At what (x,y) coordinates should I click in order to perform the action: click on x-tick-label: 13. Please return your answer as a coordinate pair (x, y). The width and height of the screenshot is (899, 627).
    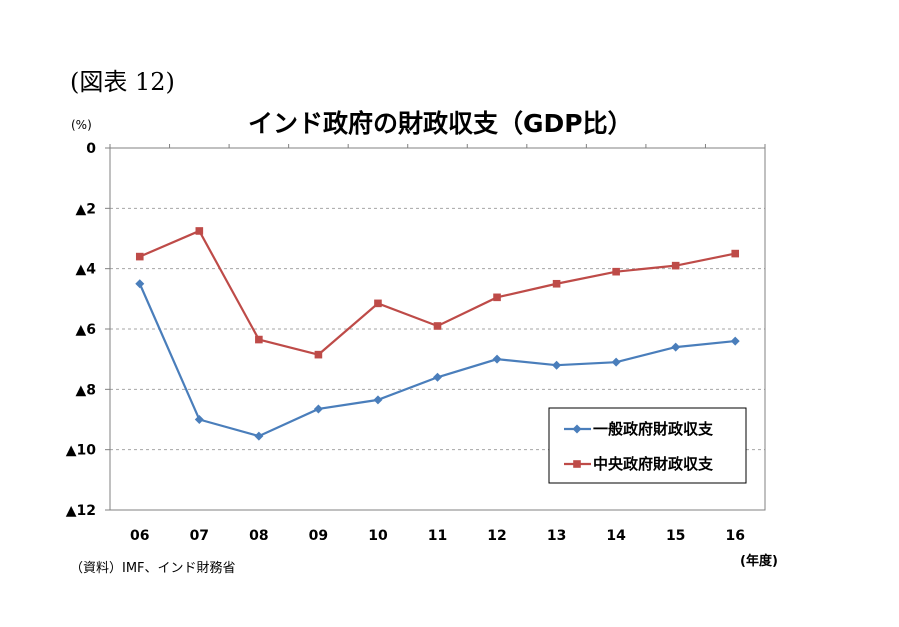
    Looking at the image, I should click on (556, 536).